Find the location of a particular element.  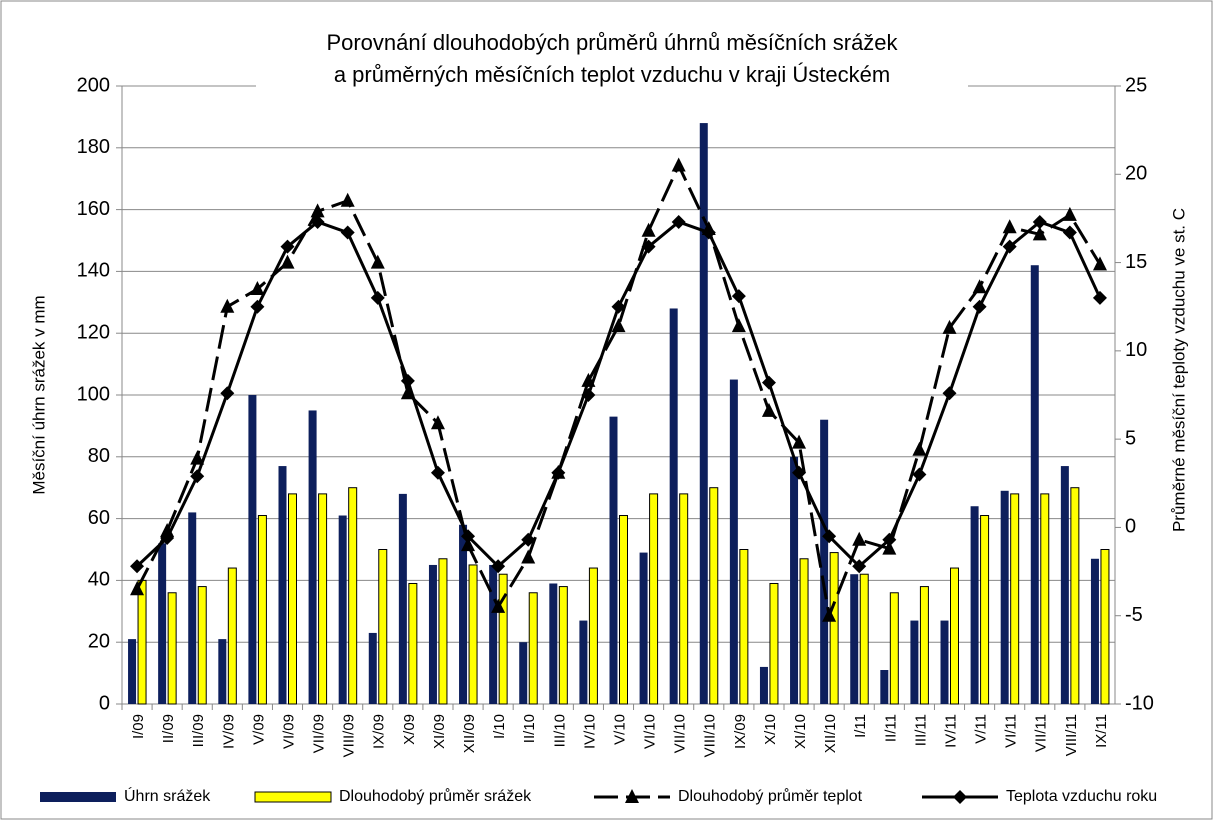

x-tick-label: II/11 is located at coordinates (890, 728).